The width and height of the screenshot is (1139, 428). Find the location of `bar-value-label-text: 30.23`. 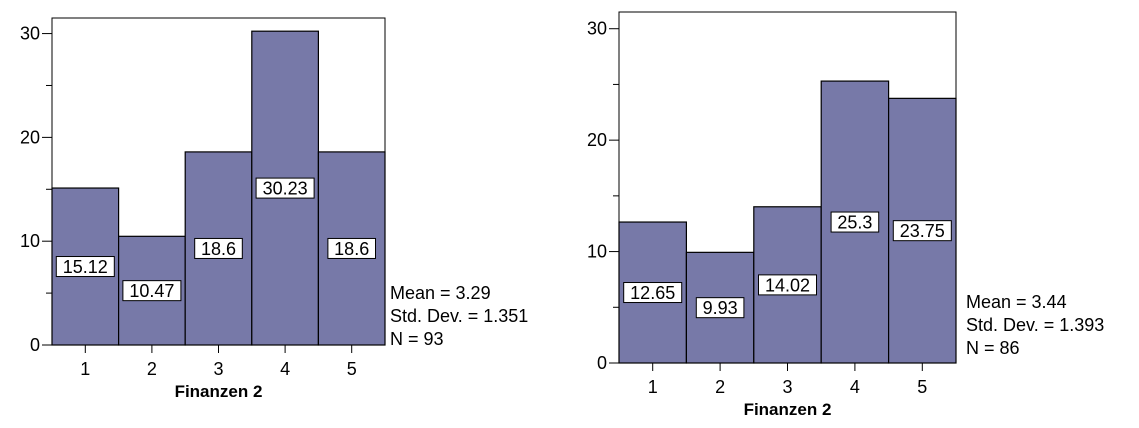

bar-value-label-text: 30.23 is located at coordinates (285, 189).